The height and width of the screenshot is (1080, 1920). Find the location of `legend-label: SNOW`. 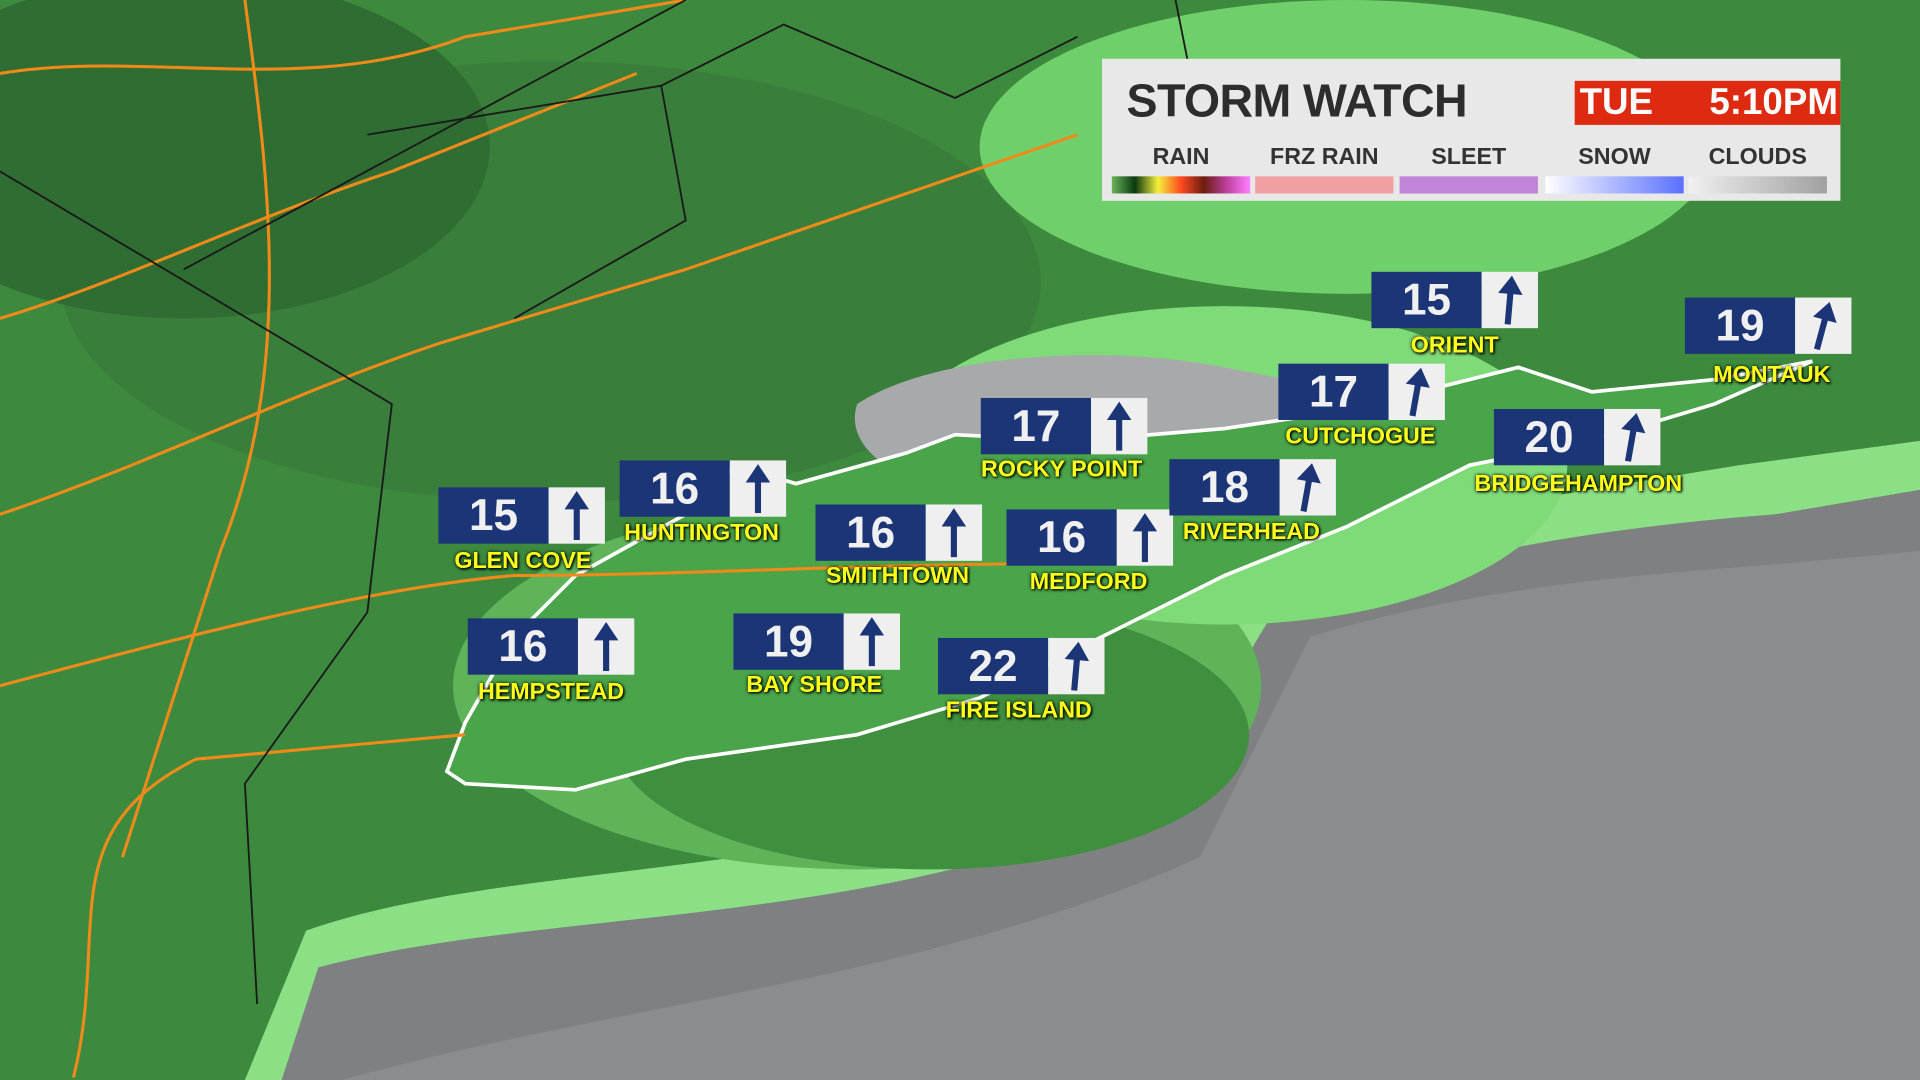

legend-label: SNOW is located at coordinates (1614, 157).